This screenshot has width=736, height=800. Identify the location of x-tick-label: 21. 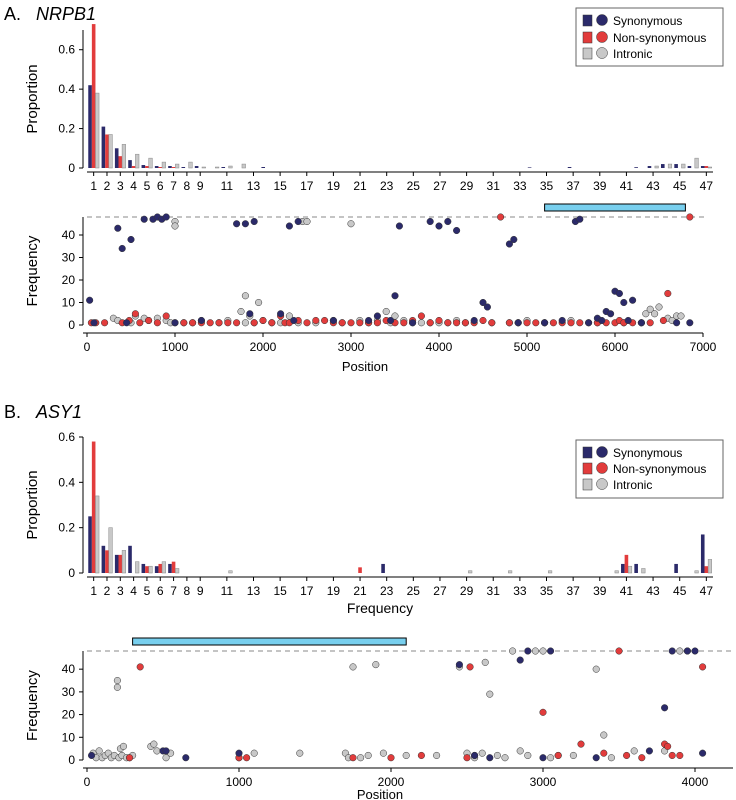
(360, 186).